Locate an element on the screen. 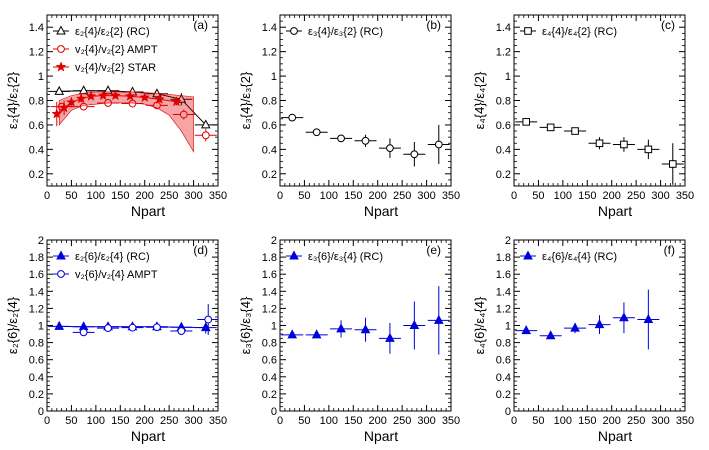 This screenshot has width=709, height=450. systematic-band is located at coordinates (126, 122).